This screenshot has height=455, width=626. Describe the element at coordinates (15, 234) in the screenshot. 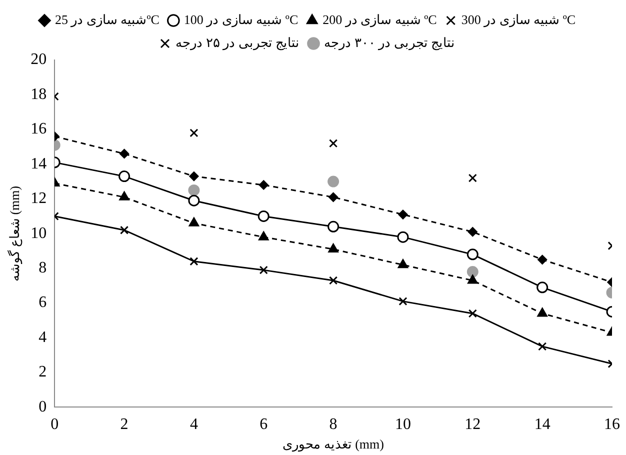

I see `y-axis-title: شعاع گوشه (mm)` at that location.